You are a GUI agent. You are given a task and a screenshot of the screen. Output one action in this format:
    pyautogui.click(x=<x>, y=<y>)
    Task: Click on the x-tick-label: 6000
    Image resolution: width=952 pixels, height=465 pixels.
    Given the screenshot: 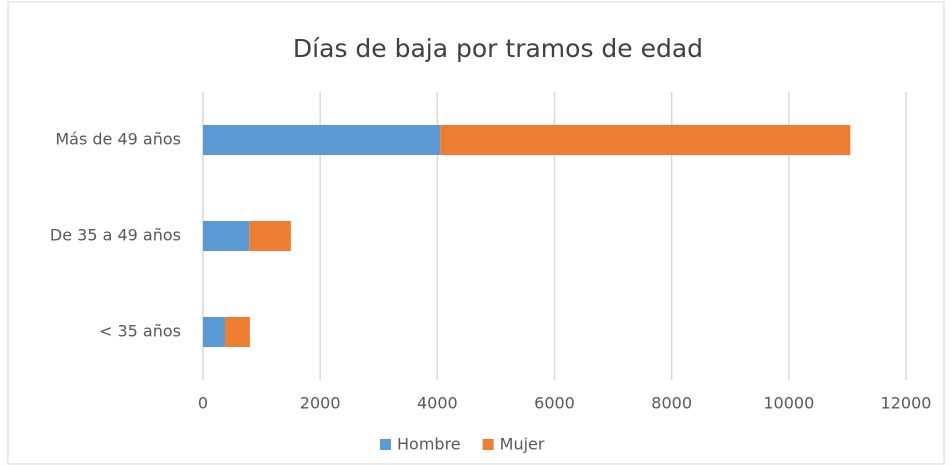 What is the action you would take?
    pyautogui.click(x=554, y=403)
    